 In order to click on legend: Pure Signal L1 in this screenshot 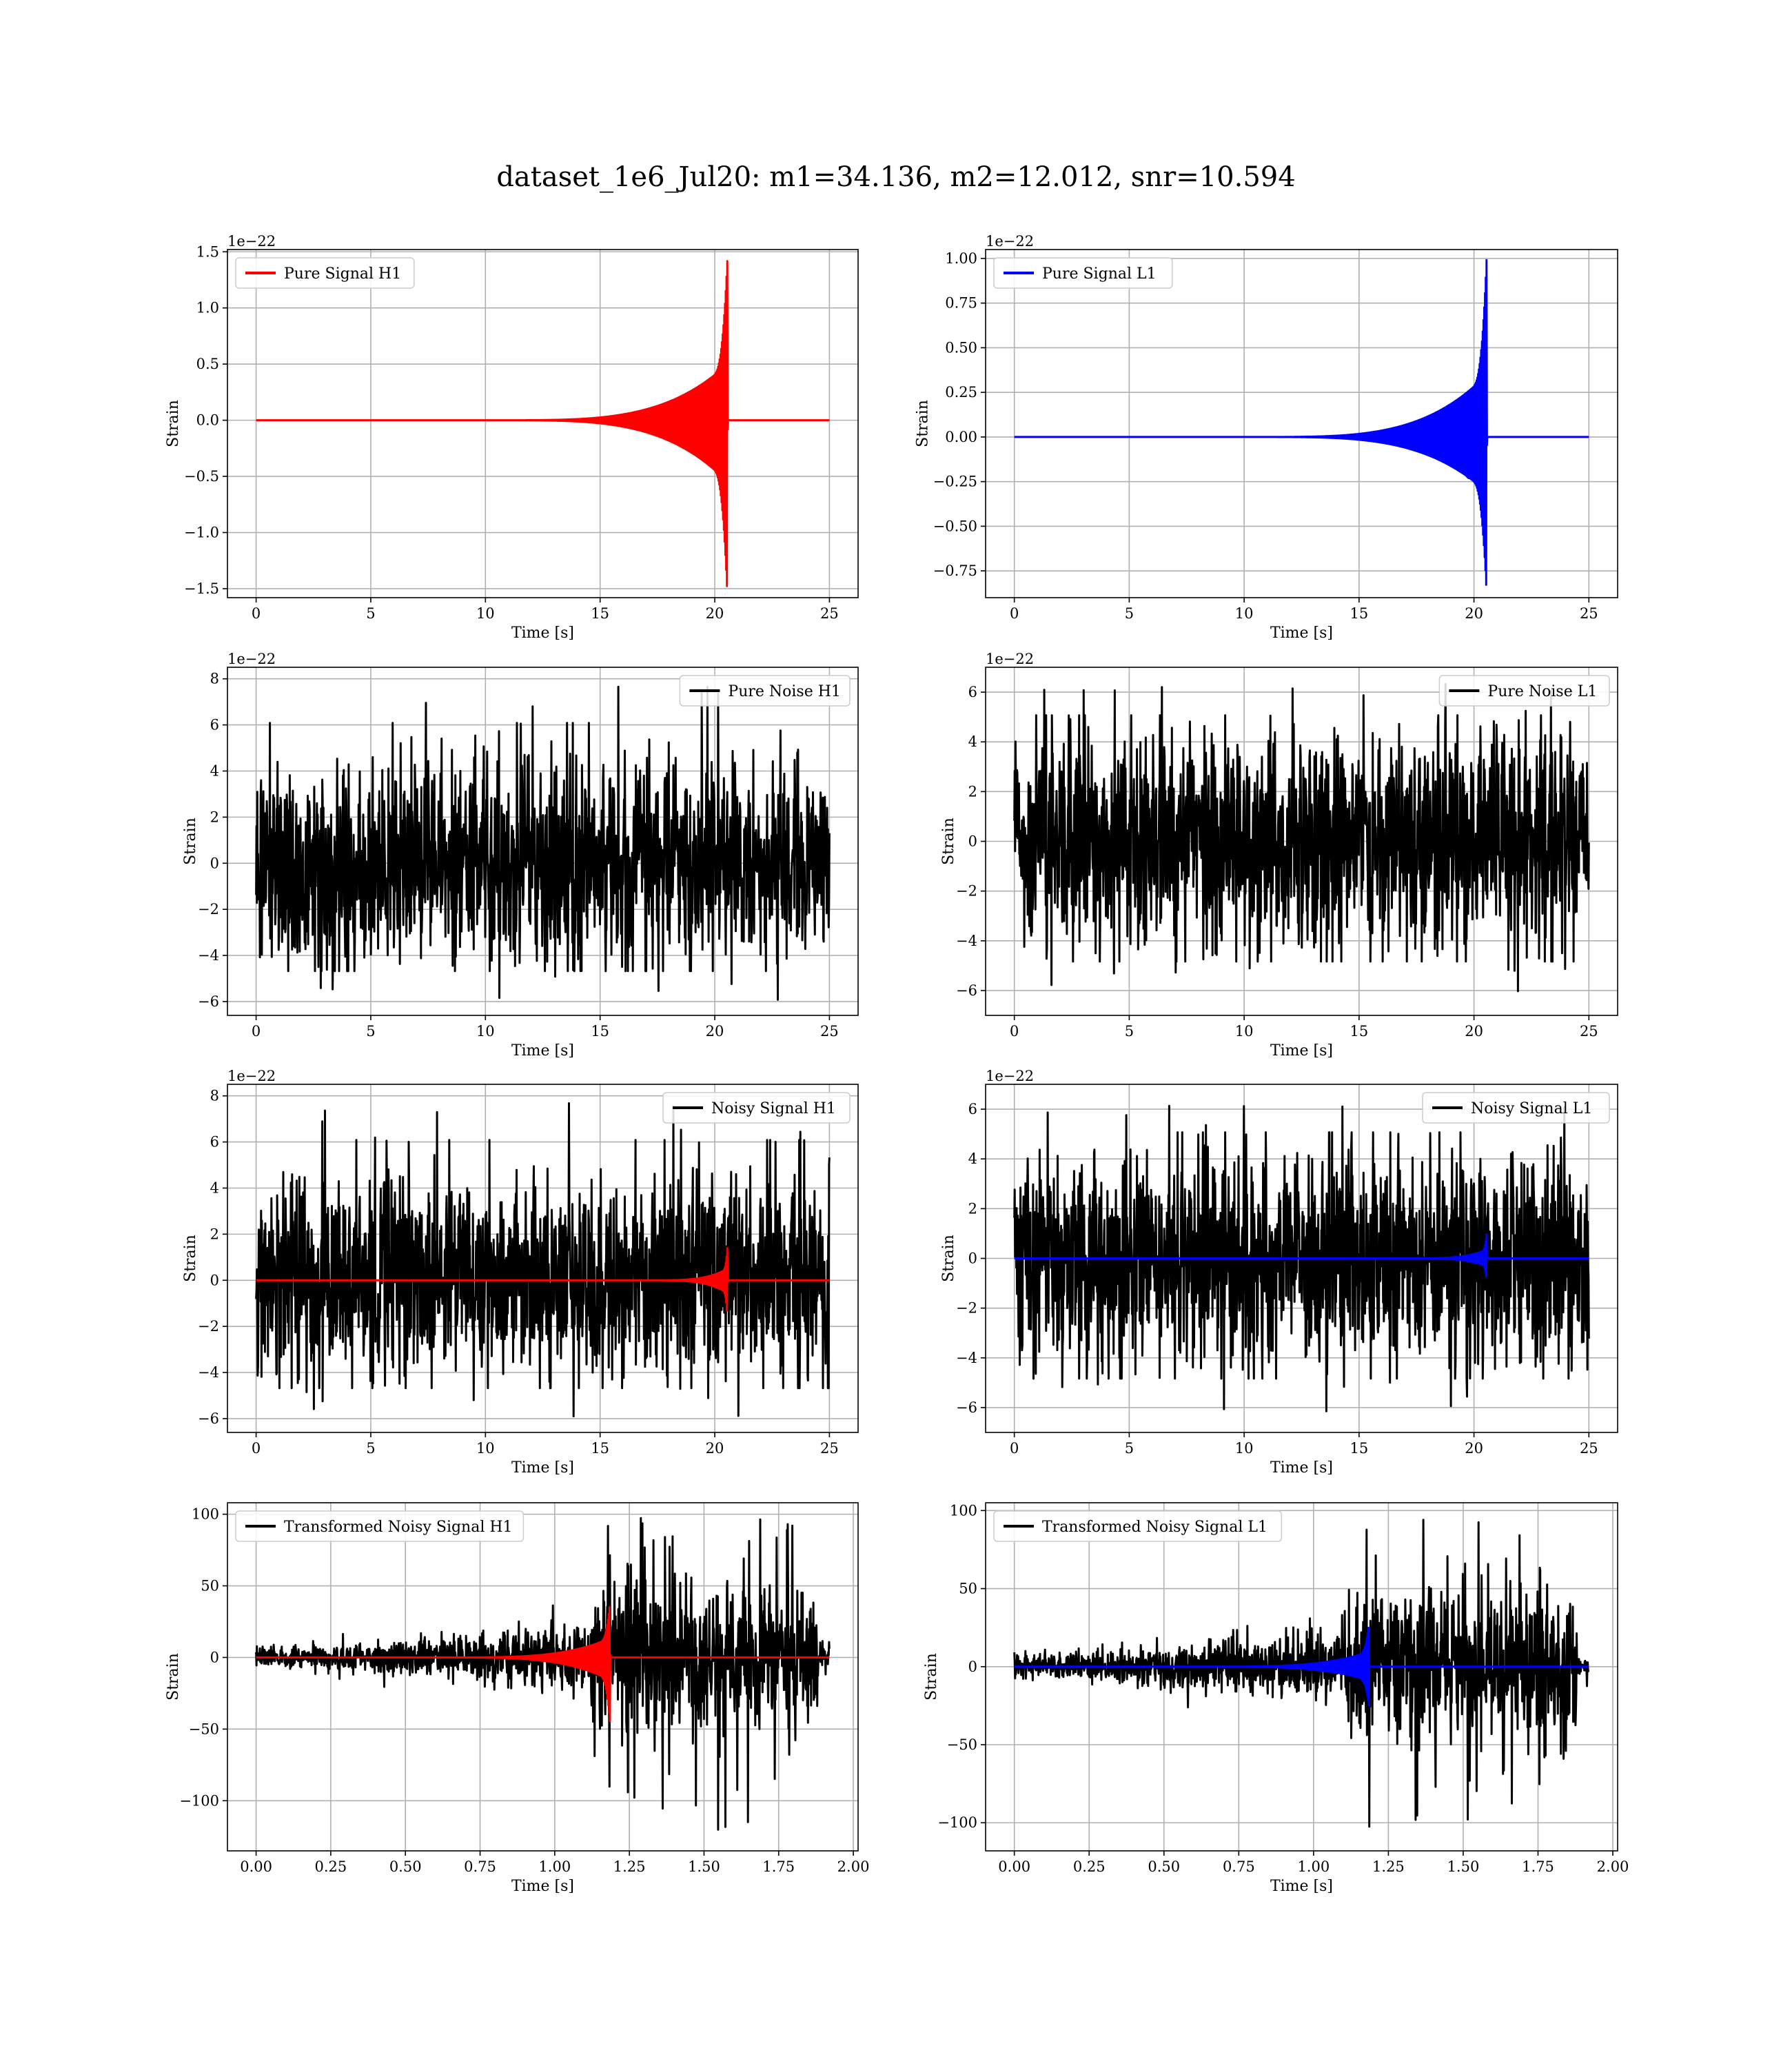, I will do `click(1083, 273)`.